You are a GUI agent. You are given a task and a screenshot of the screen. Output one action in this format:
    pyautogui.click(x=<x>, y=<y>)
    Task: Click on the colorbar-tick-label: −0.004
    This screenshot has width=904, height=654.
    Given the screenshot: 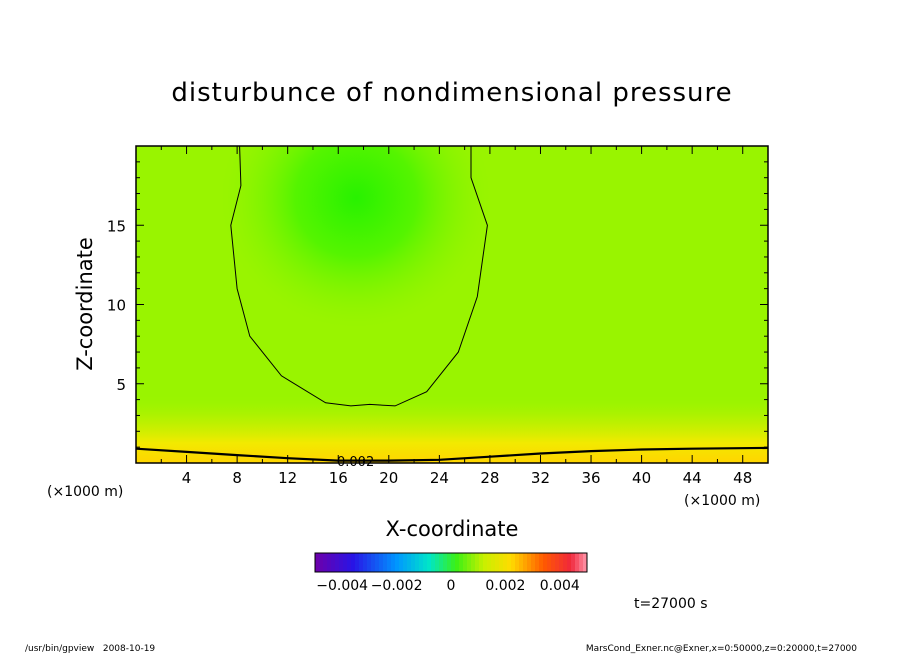 What is the action you would take?
    pyautogui.click(x=342, y=586)
    